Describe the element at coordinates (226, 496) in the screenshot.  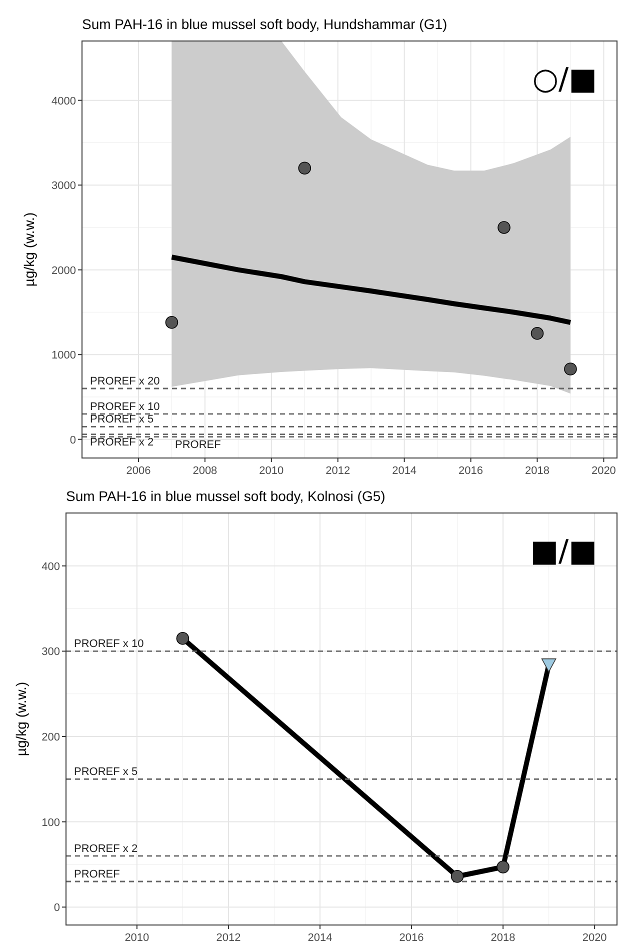
I see `chart-title: Sum PAH-16 in blue mussel soft body, Kolnosi (G5)` at that location.